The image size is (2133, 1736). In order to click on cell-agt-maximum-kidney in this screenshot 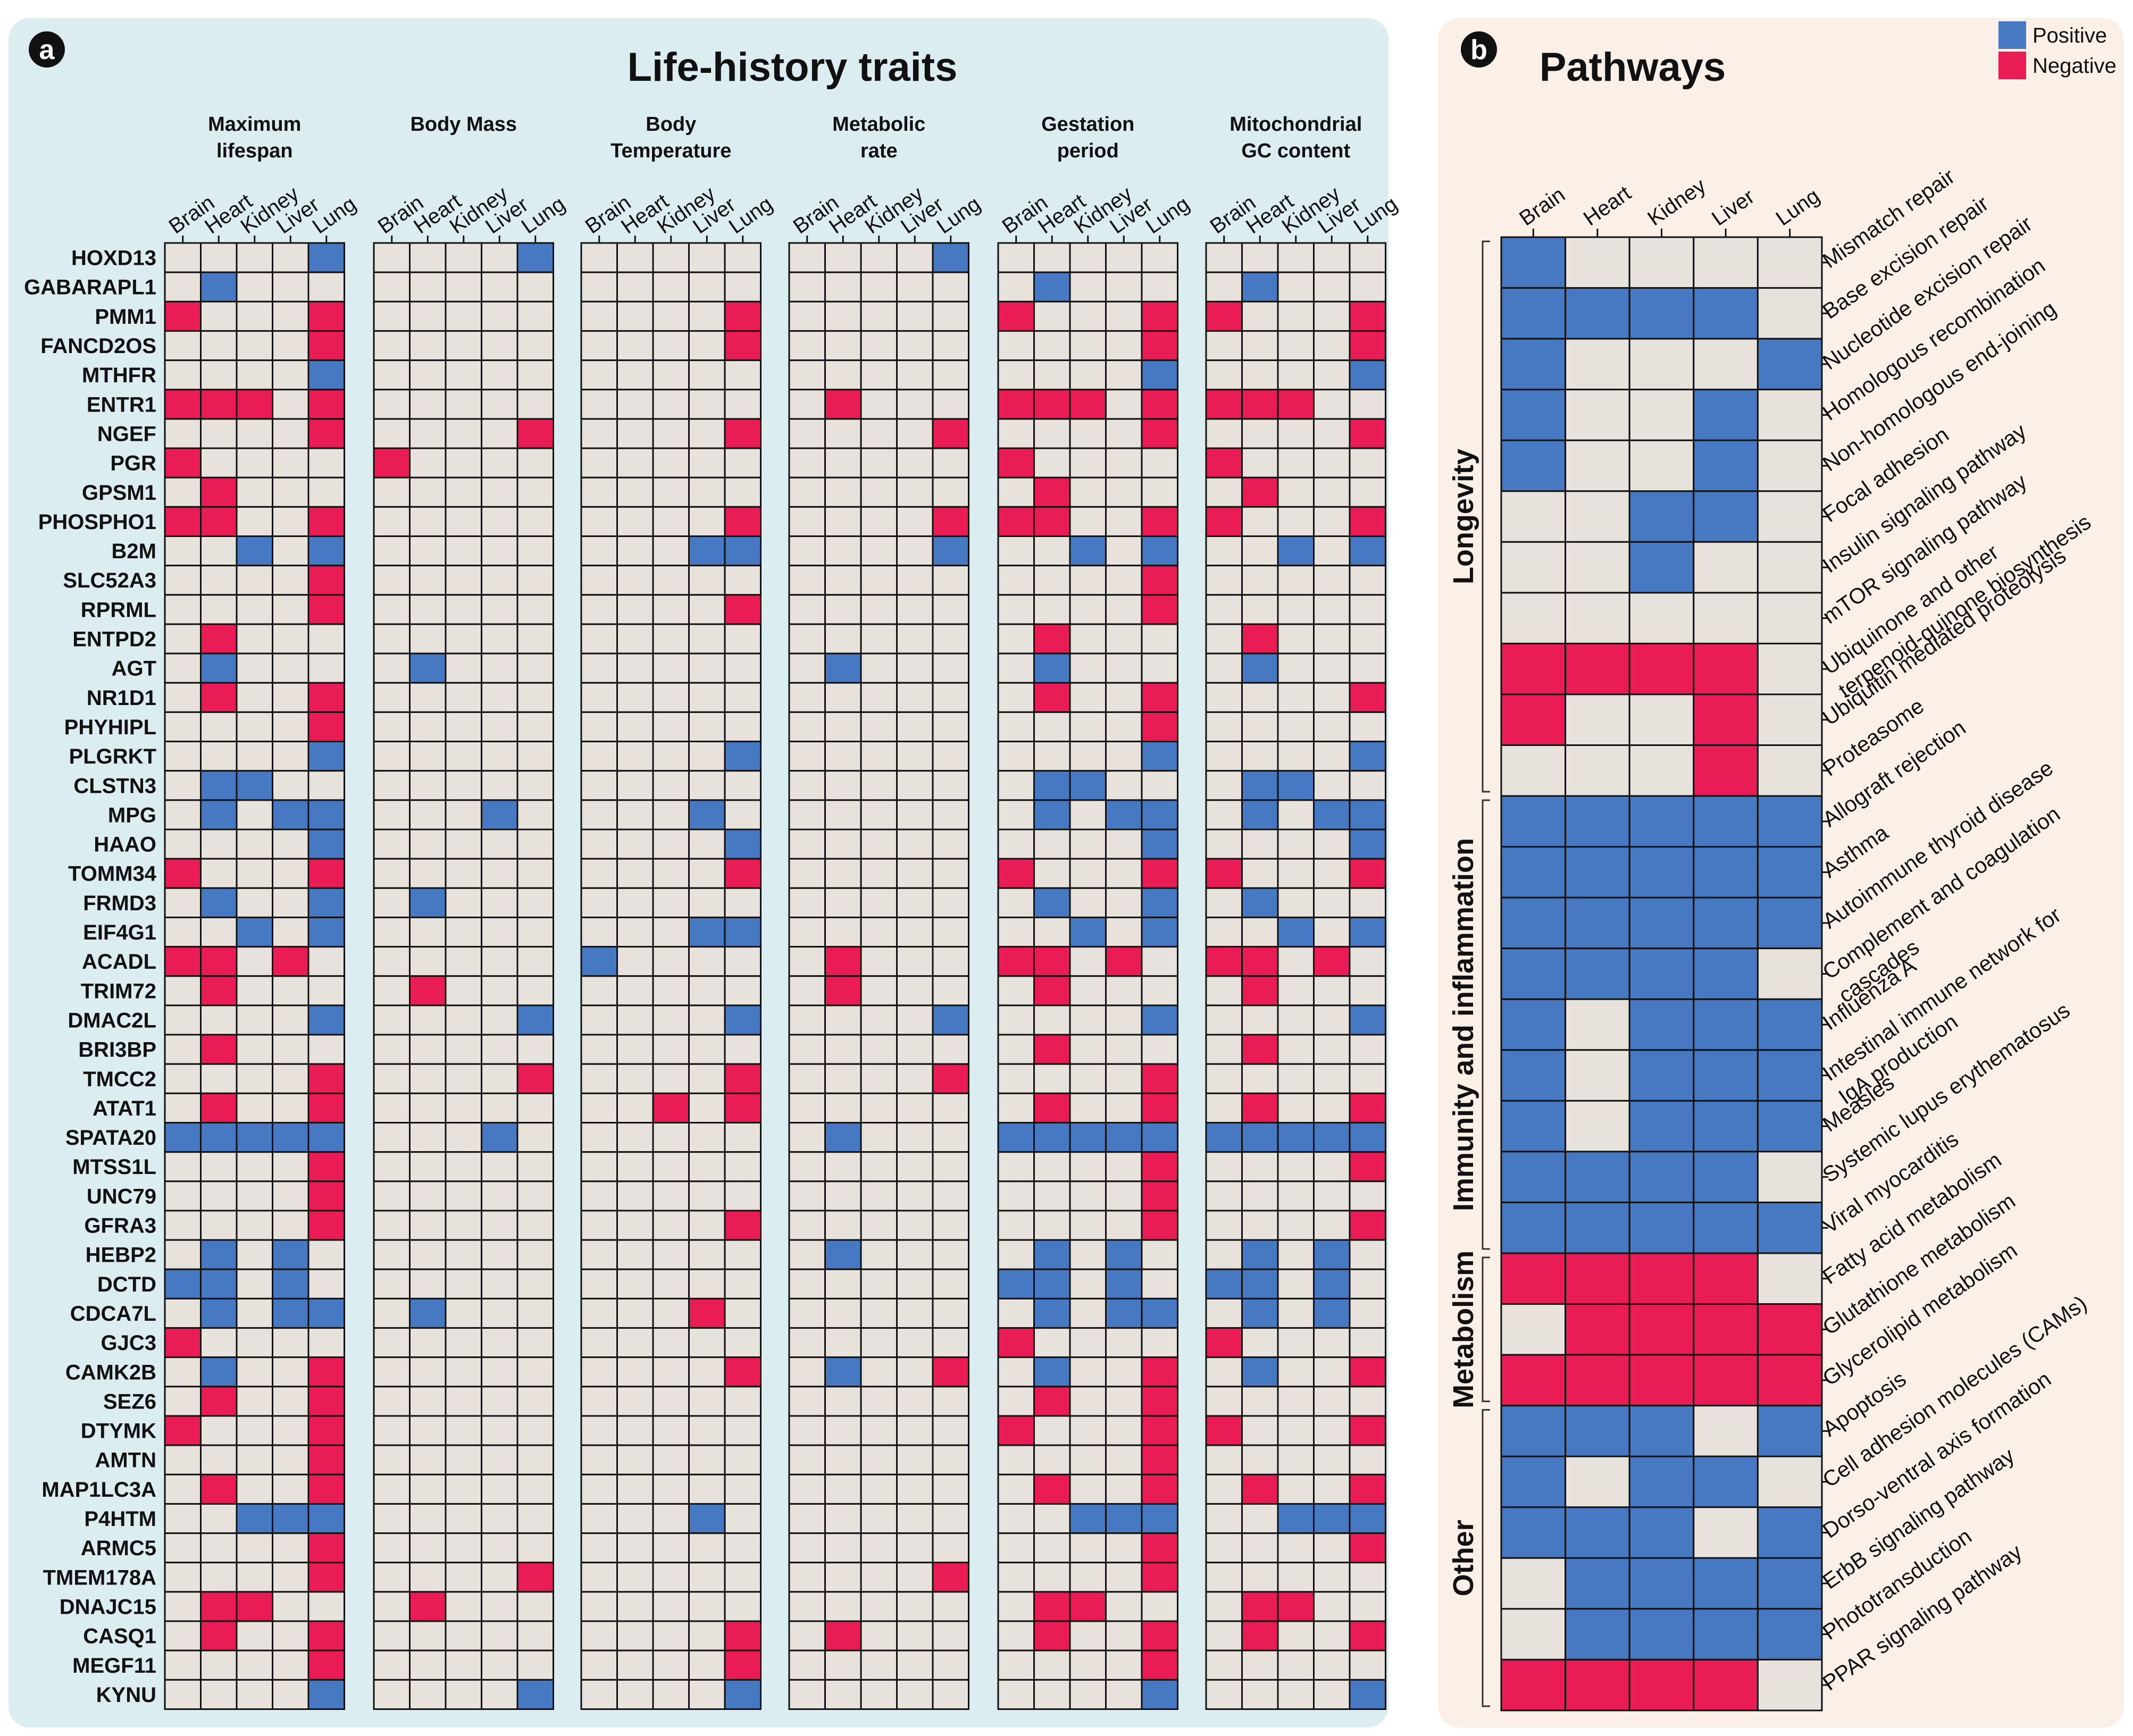, I will do `click(254, 668)`.